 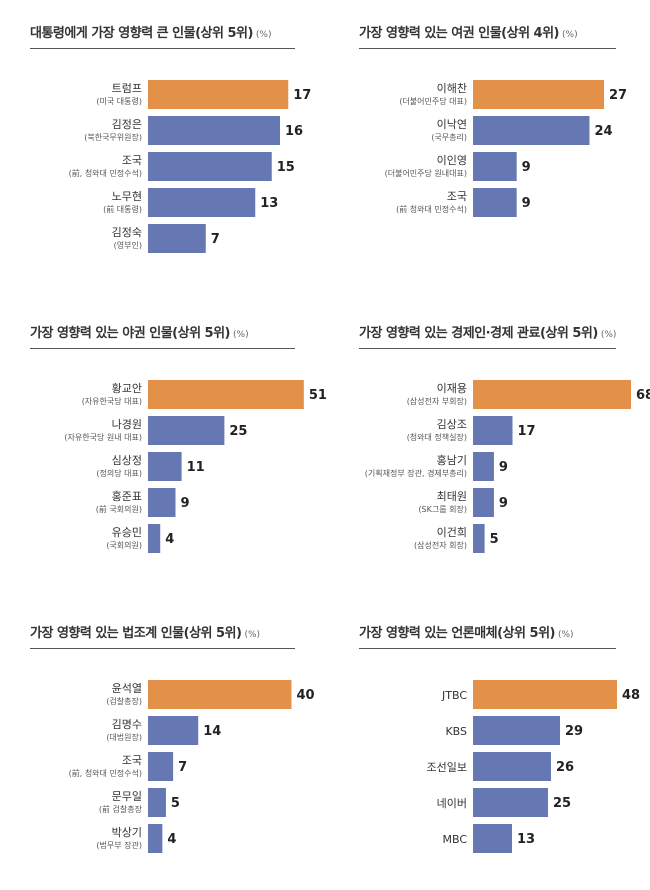 I want to click on panel-title: 가장 영향력 있는 법조계 인물(상위 5위), so click(x=136, y=633).